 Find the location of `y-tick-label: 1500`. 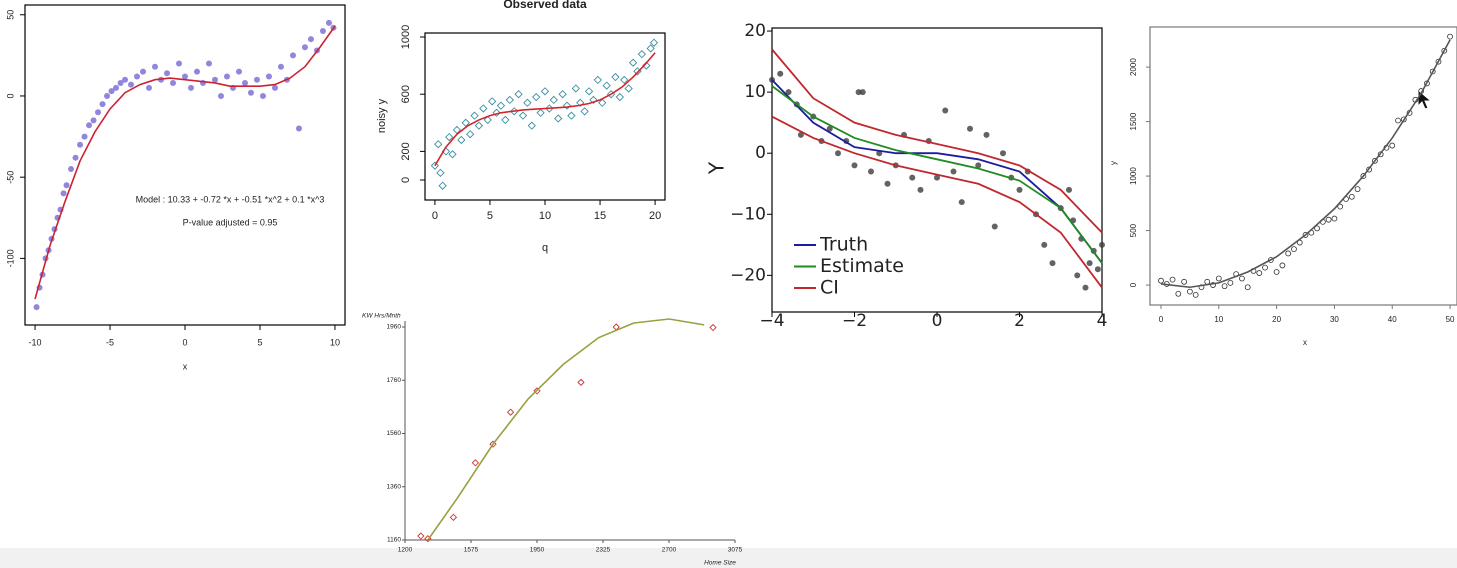

y-tick-label: 1500 is located at coordinates (1133, 121).